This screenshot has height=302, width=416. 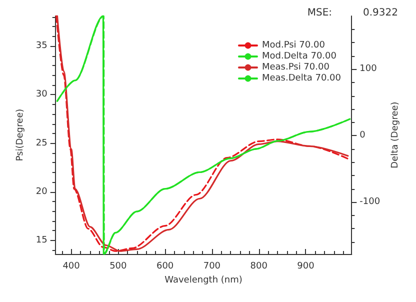 I want to click on y-tick-label: 25, so click(x=42, y=143).